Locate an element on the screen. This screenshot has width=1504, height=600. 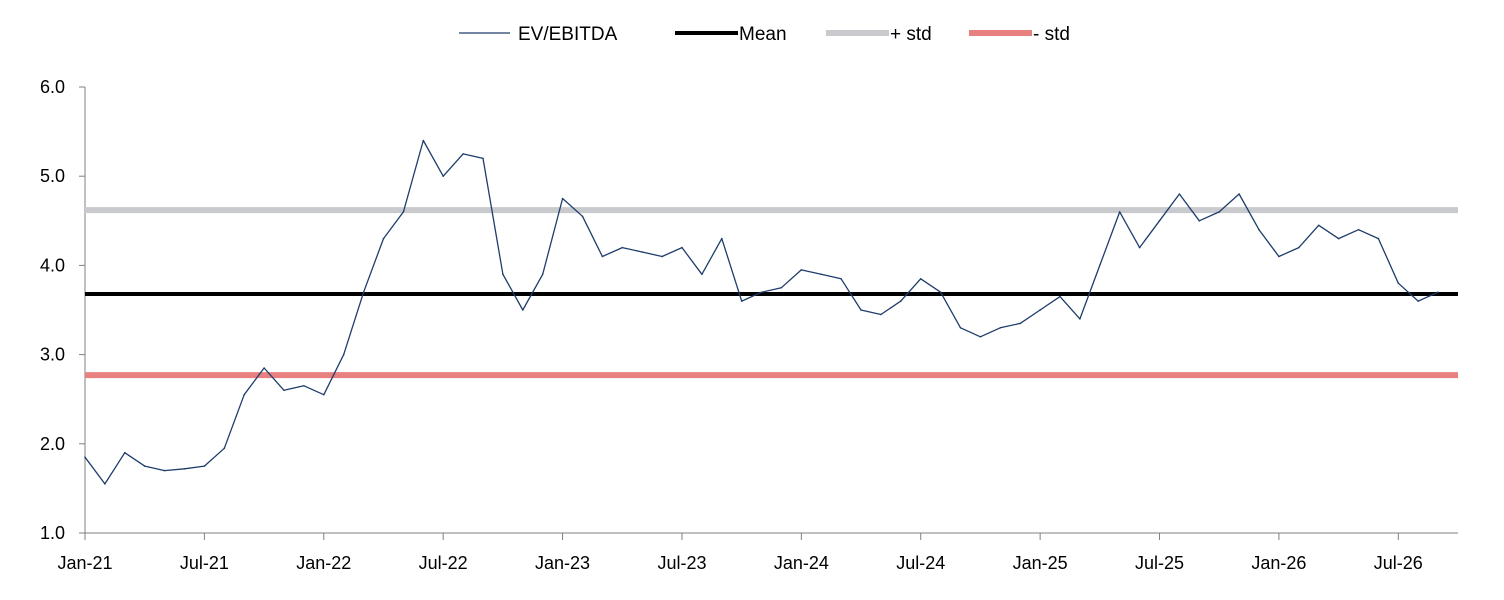
legend-label-plus-std: + std is located at coordinates (911, 34).